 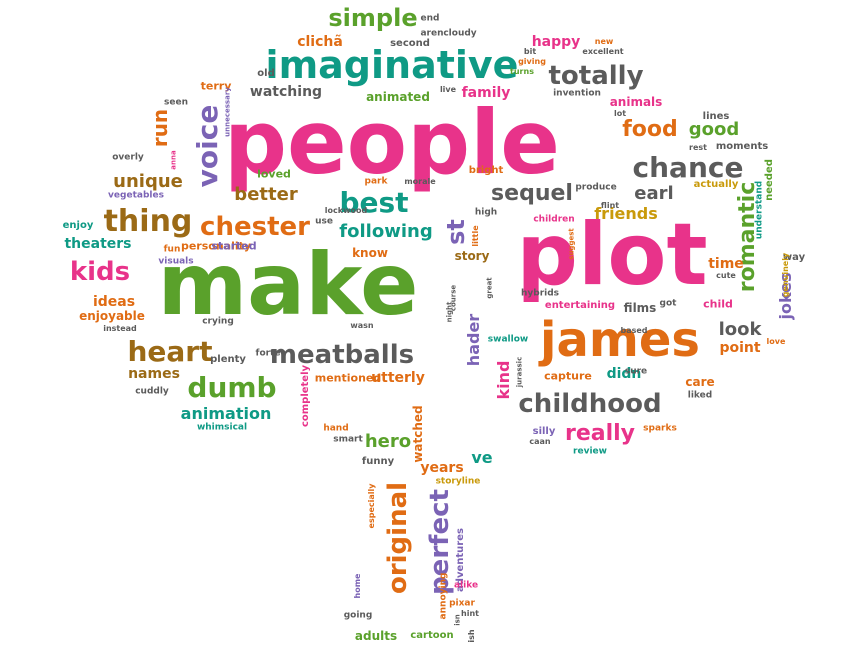 What do you see at coordinates (98, 244) in the screenshot?
I see `word-45: theaters` at bounding box center [98, 244].